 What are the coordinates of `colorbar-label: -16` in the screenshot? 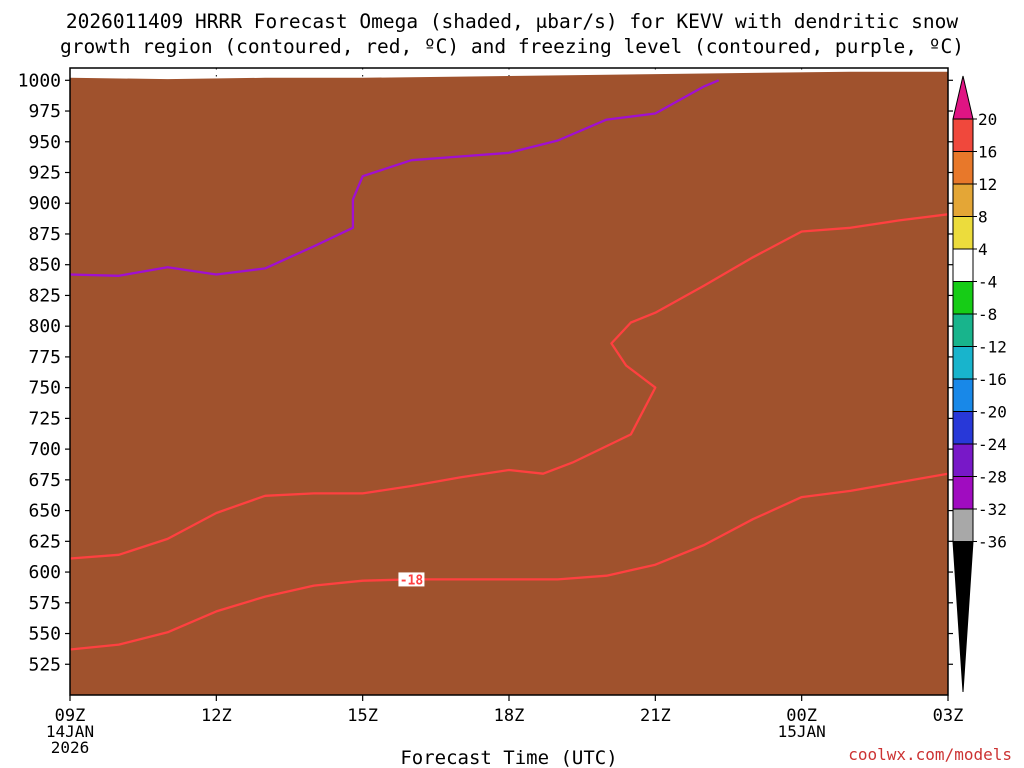 It's located at (992, 379).